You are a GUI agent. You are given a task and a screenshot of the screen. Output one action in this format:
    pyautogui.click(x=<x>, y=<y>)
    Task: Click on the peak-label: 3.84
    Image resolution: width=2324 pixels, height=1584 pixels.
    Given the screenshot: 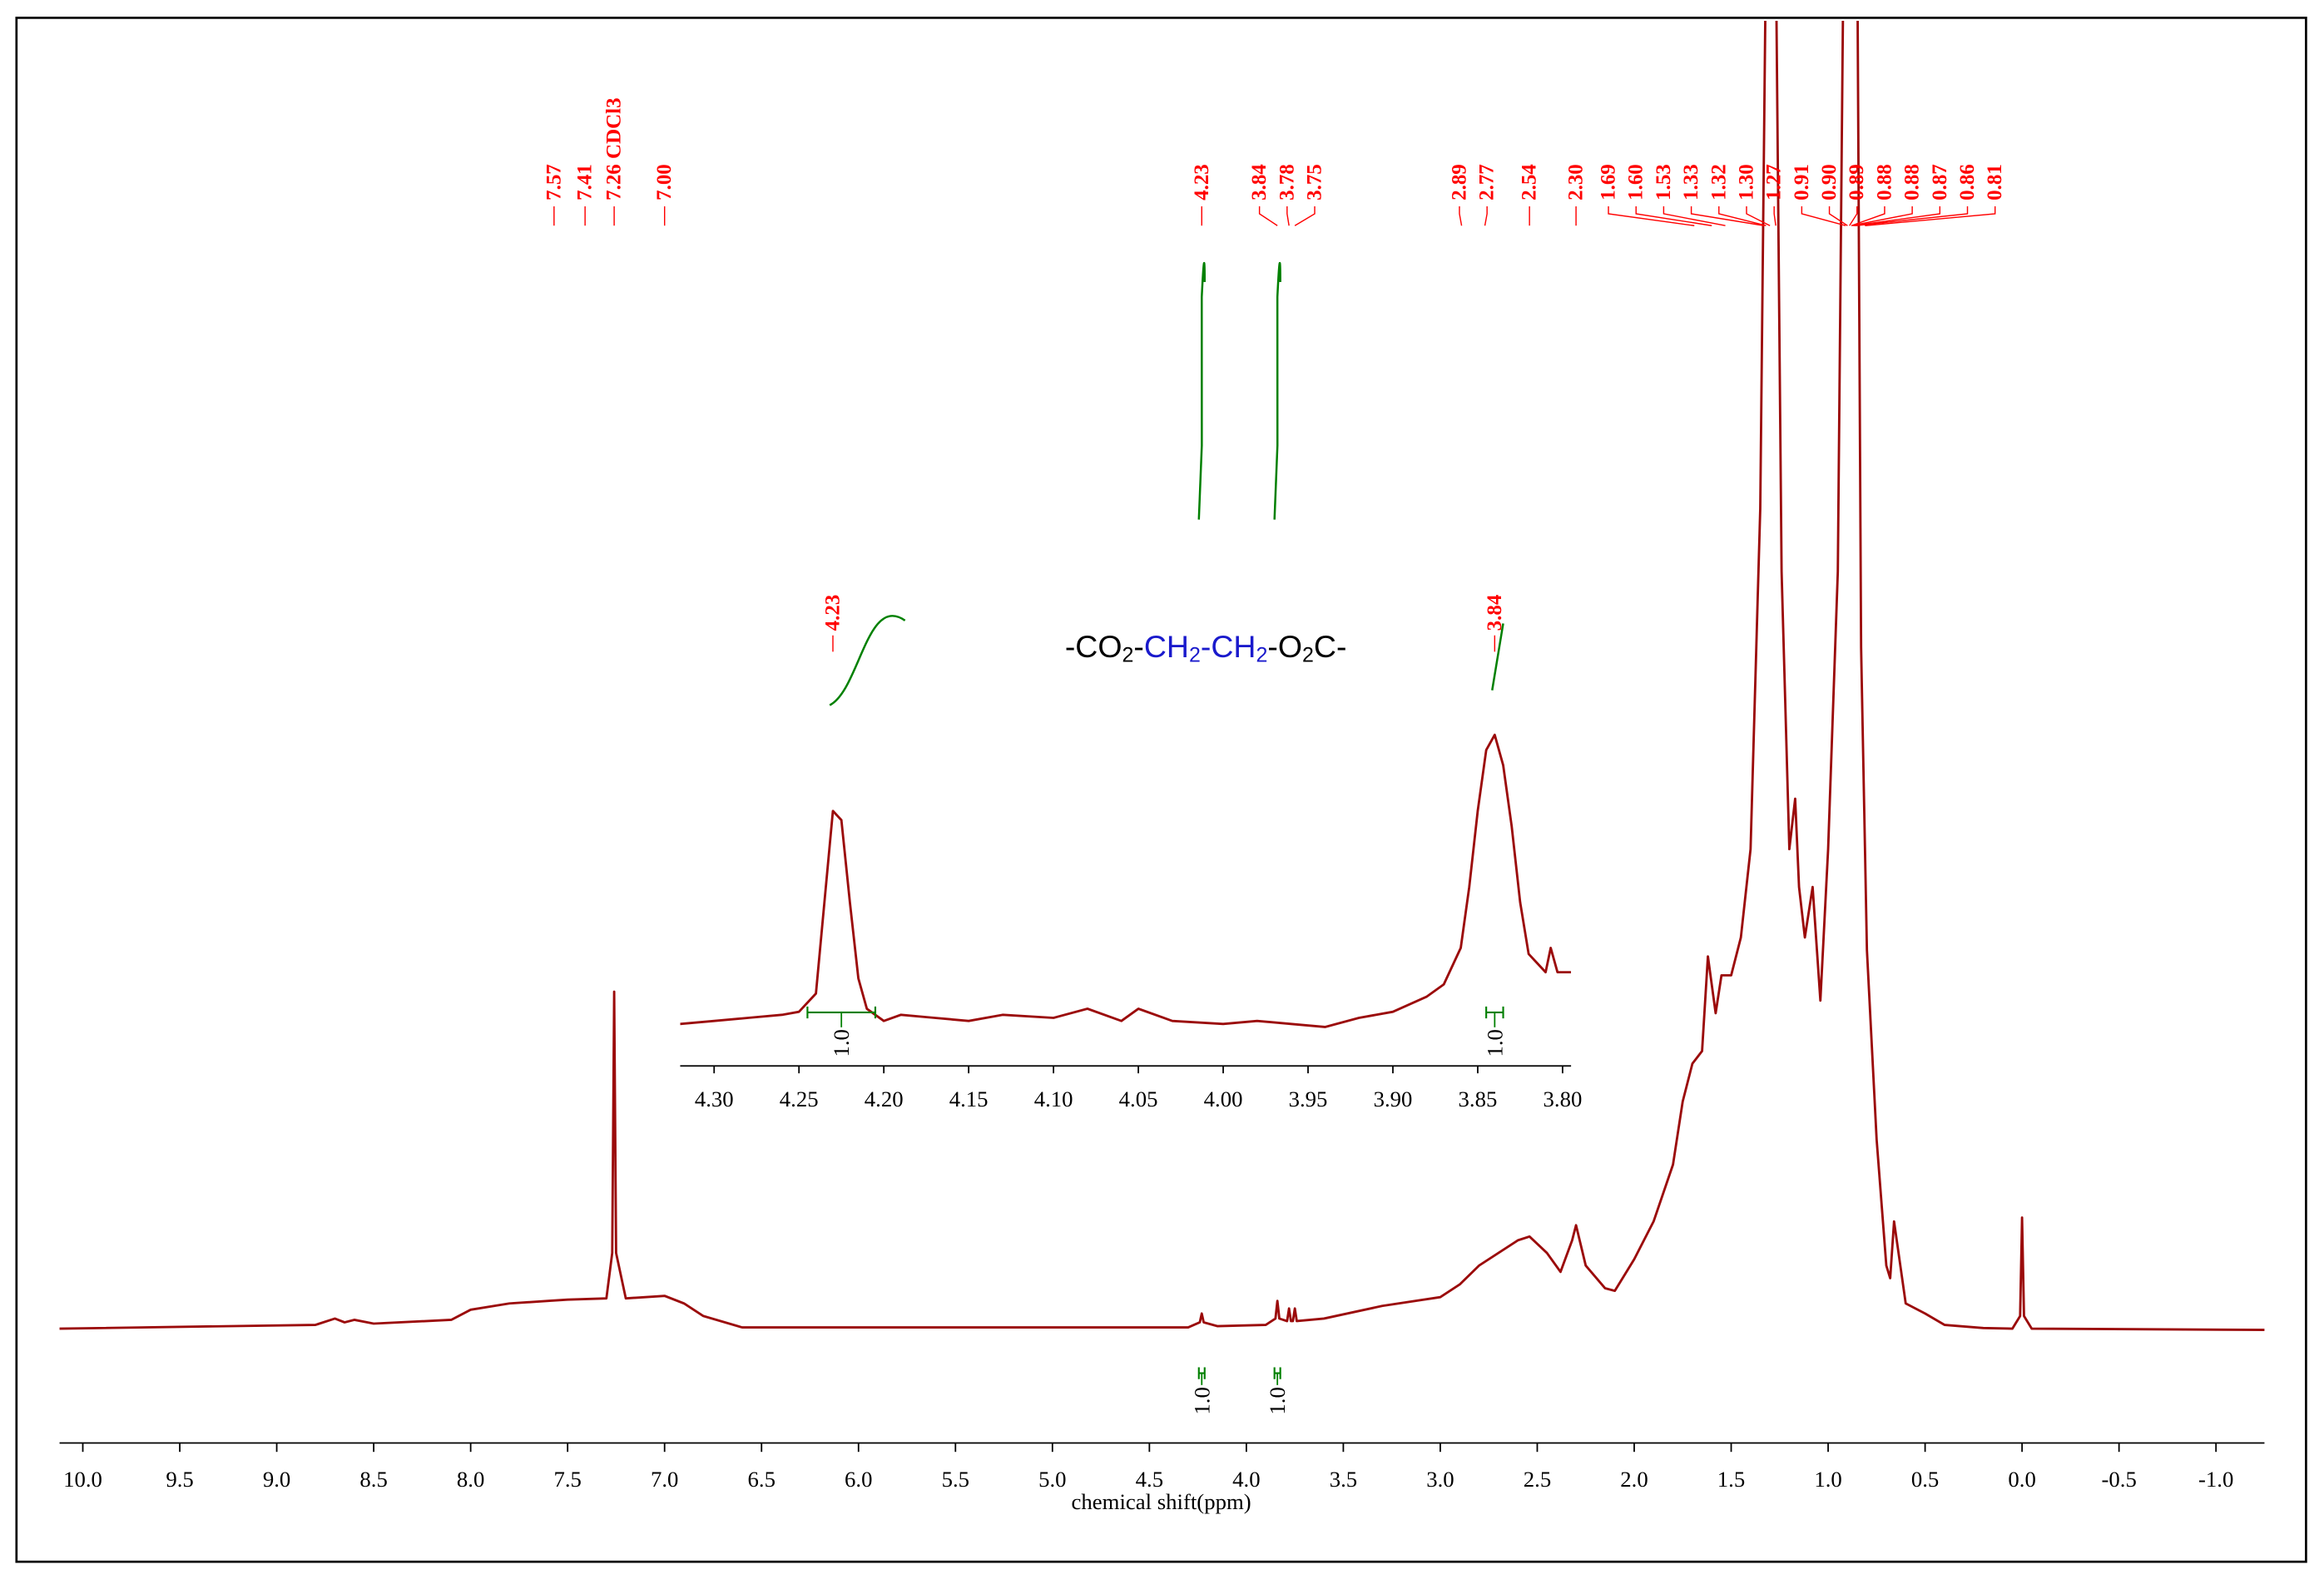 What is the action you would take?
    pyautogui.click(x=1259, y=182)
    